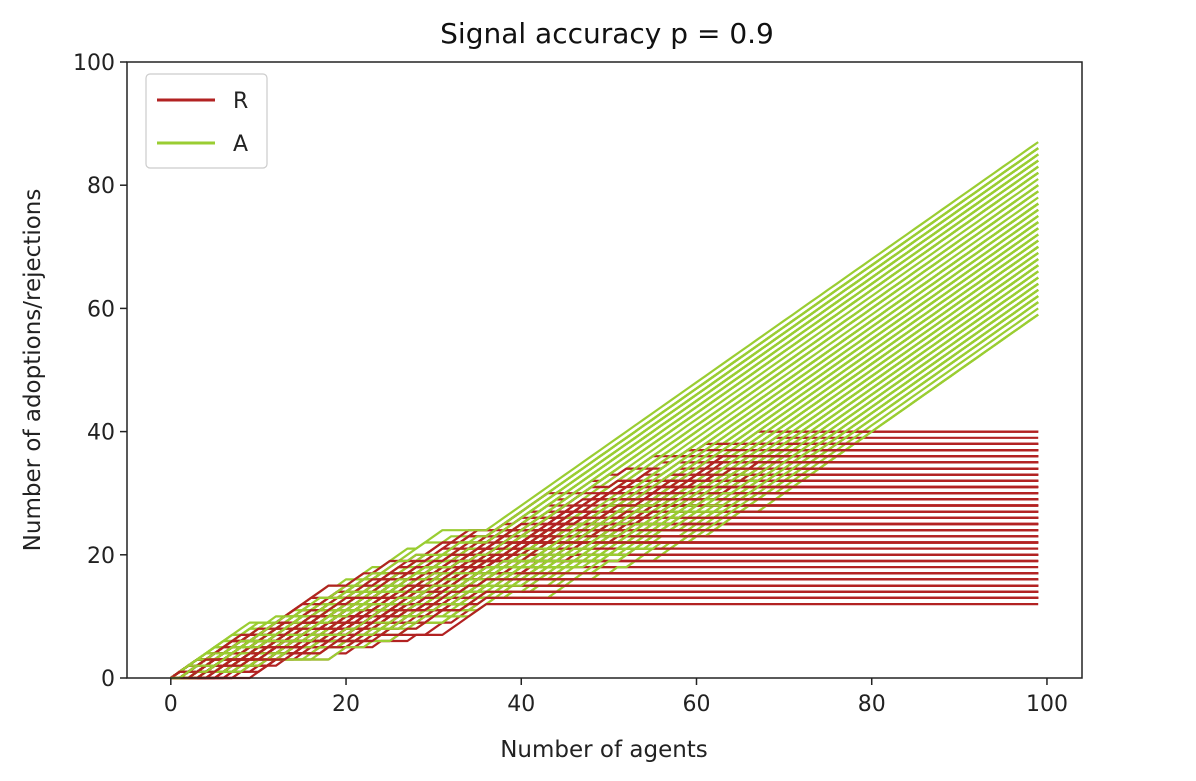 Image resolution: width=1196 pixels, height=781 pixels. I want to click on x-axis-label: Number of agents, so click(604, 750).